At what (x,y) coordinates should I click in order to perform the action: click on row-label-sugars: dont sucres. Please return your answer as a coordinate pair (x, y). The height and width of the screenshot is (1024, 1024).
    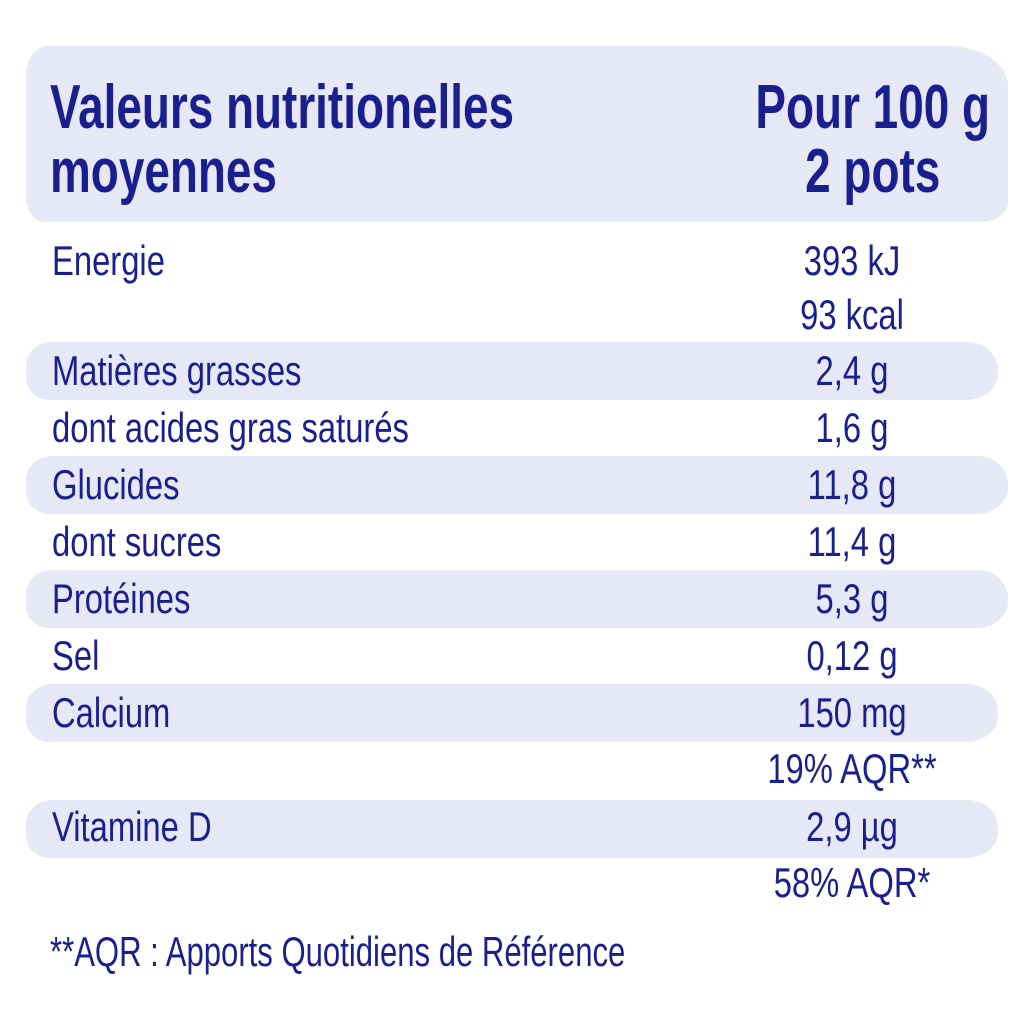
    Looking at the image, I should click on (137, 541).